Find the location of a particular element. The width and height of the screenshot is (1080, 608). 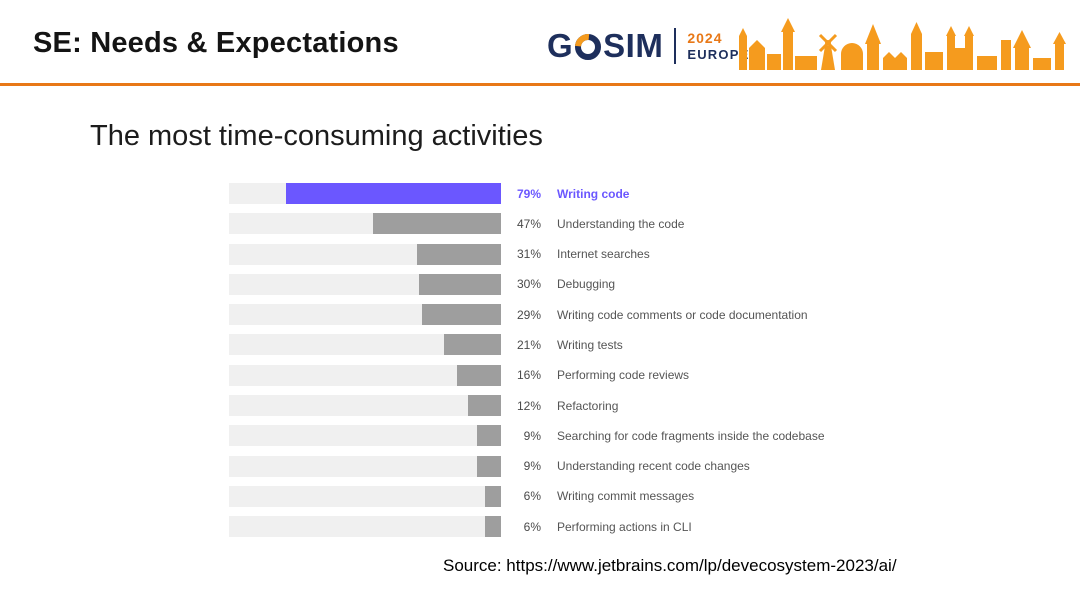

percent-label: 31% is located at coordinates (528, 254).